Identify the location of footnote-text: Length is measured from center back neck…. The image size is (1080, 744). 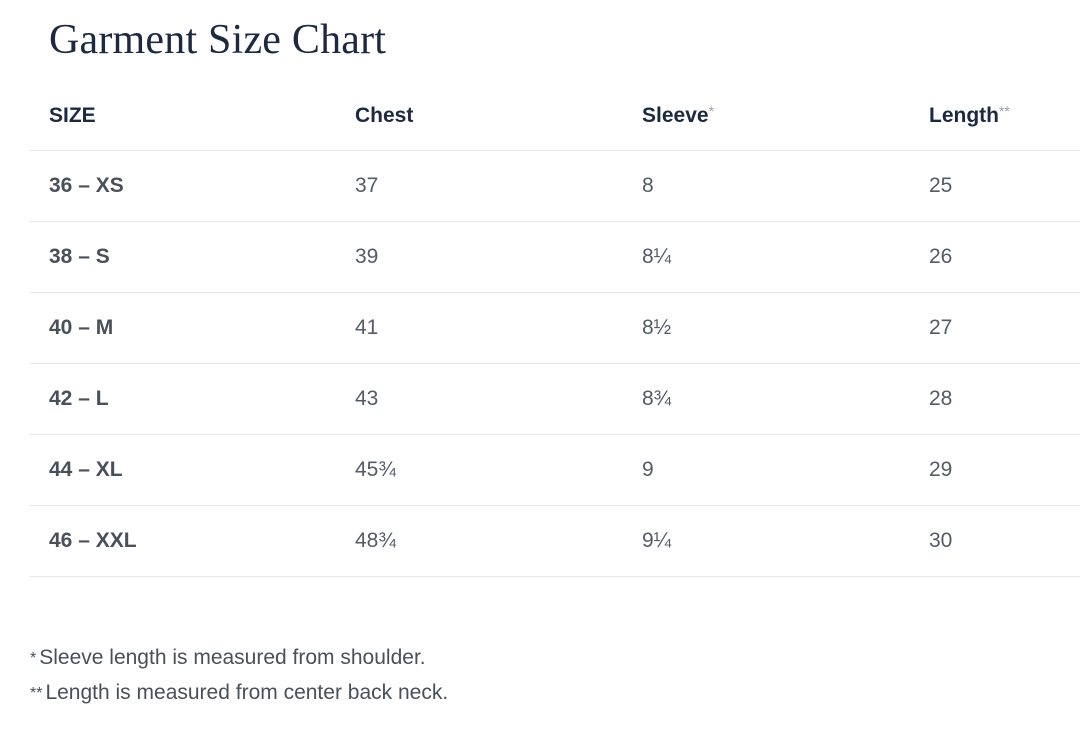
(247, 692).